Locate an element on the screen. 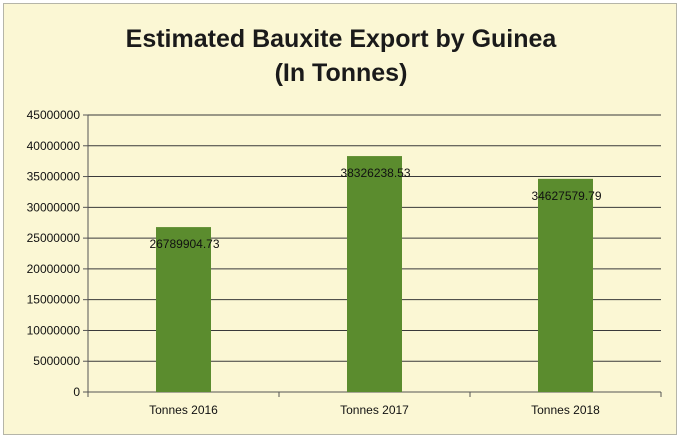 This screenshot has width=682, height=440. chart-title: Estimated Bauxite Export by Guinea is located at coordinates (341, 39).